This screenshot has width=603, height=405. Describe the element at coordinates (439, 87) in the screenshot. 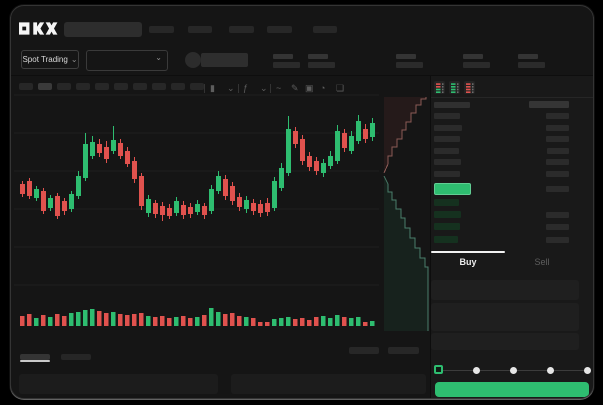

I see `orderbook-combined-view-icon` at that location.